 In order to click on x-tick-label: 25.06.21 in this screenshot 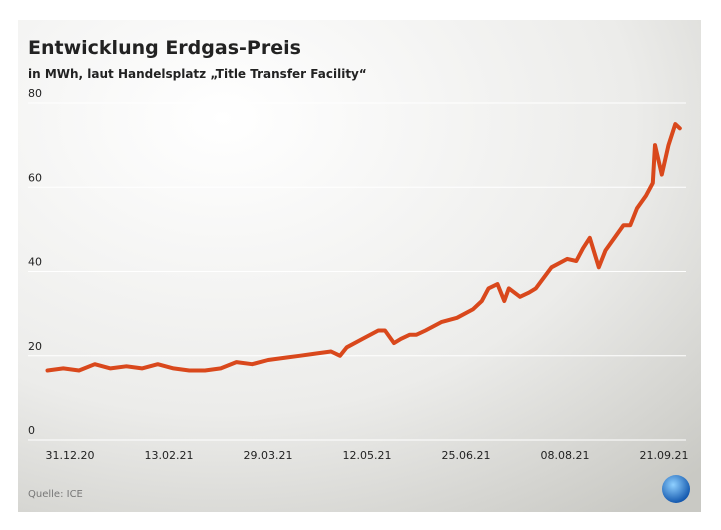, I will do `click(466, 455)`.